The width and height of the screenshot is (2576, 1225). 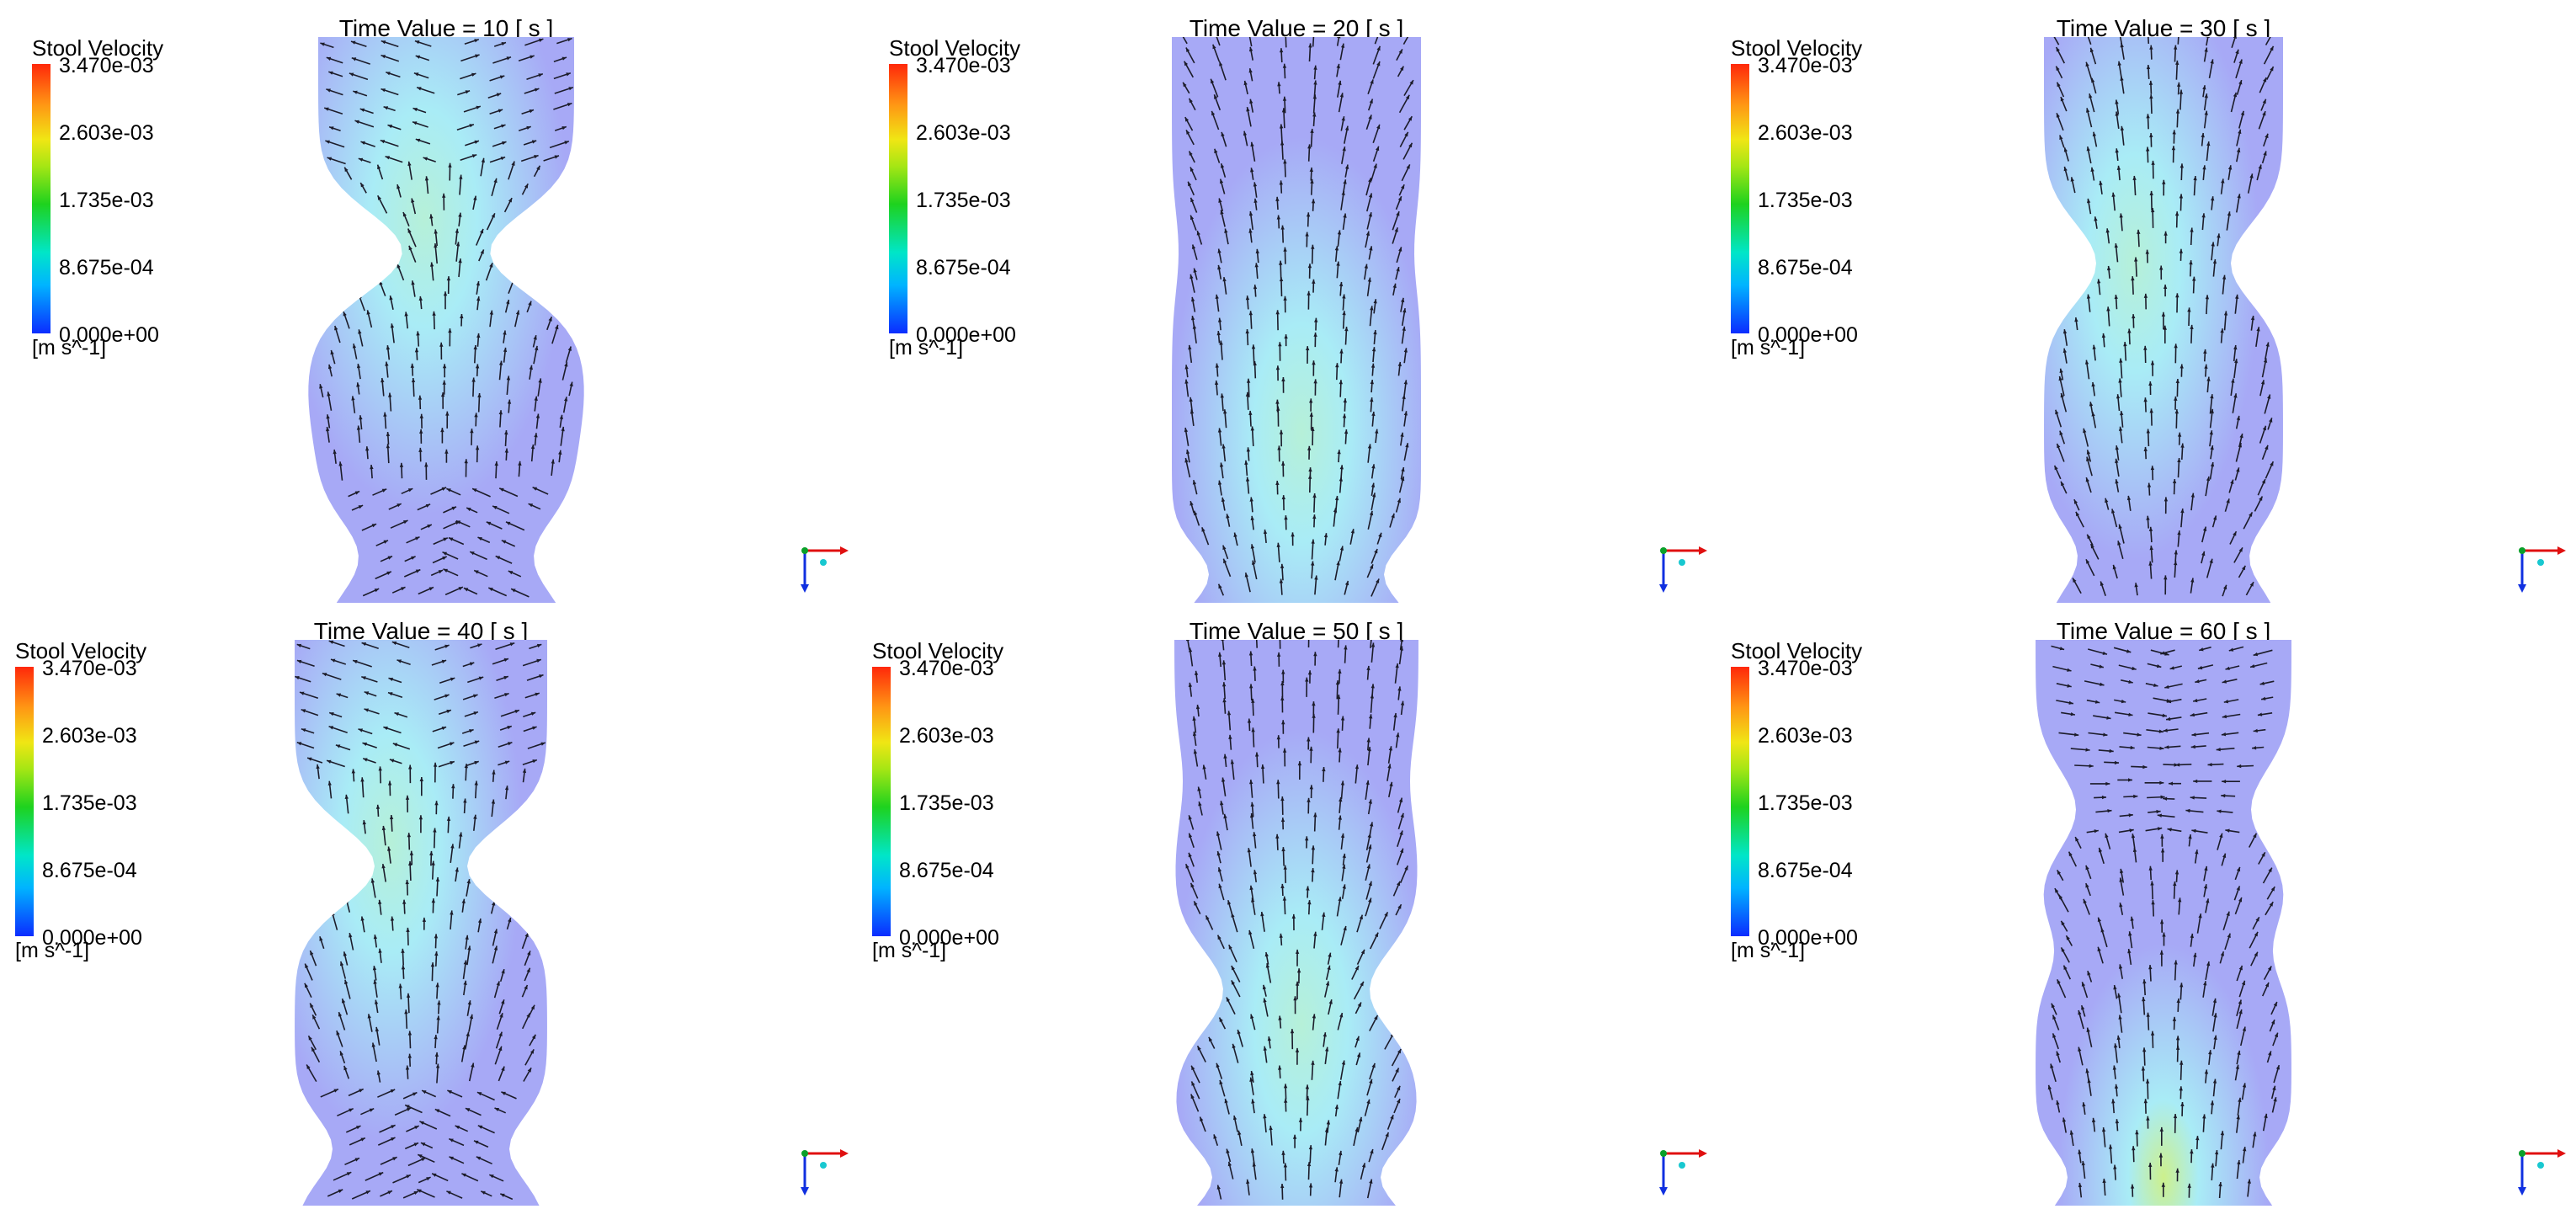 I want to click on x-axis-arrowhead, so click(x=1703, y=550).